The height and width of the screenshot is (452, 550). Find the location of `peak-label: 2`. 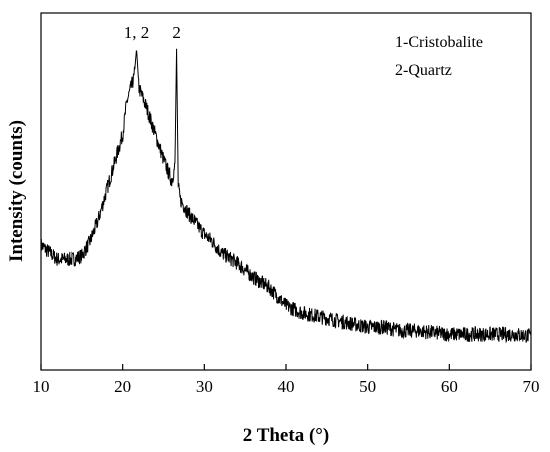

peak-label: 2 is located at coordinates (176, 32).